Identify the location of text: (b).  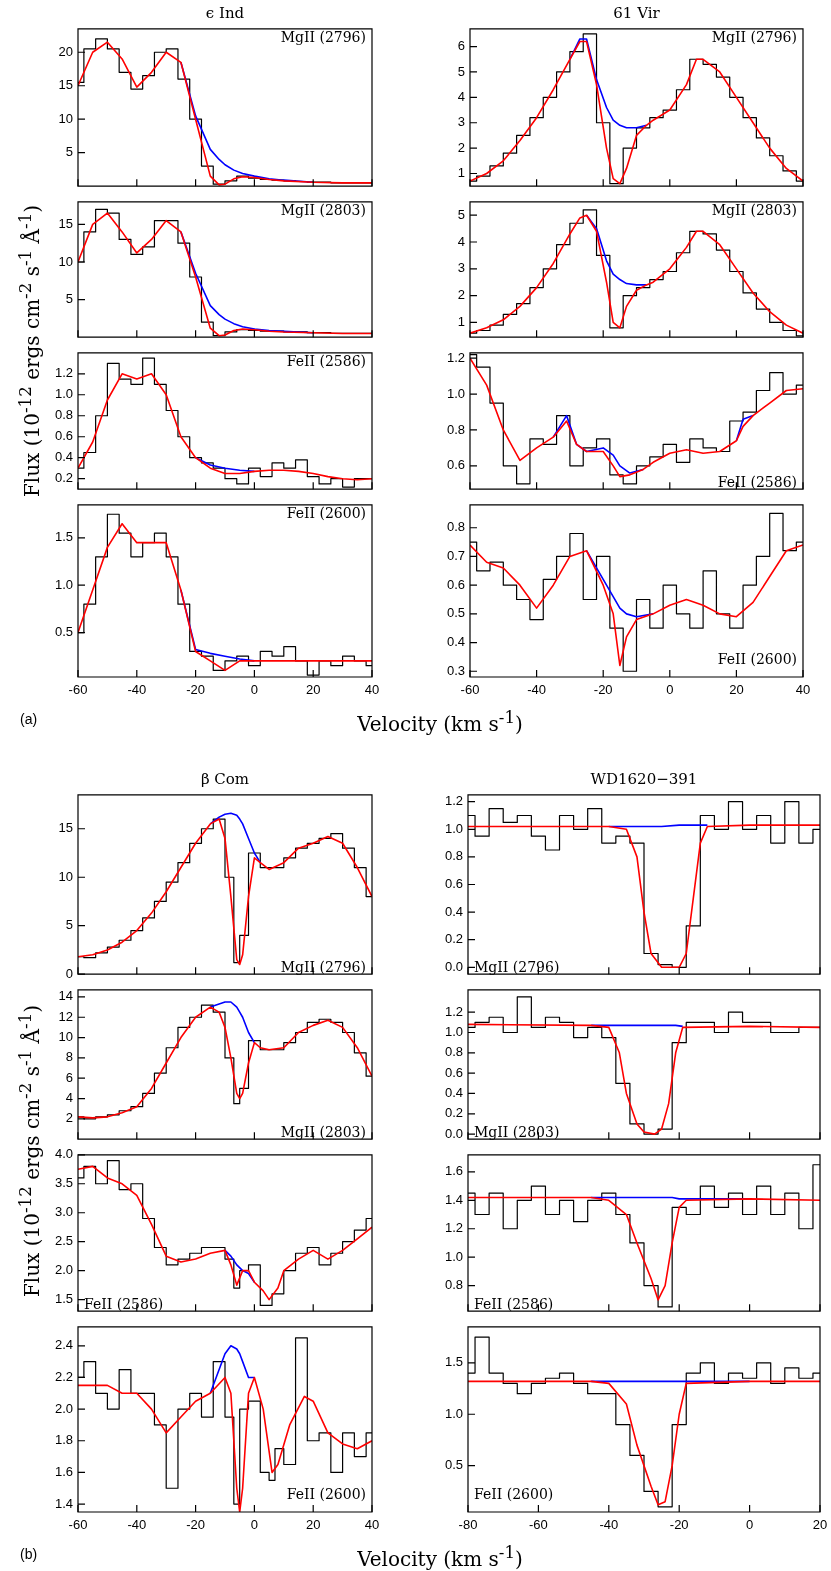
(29, 1554).